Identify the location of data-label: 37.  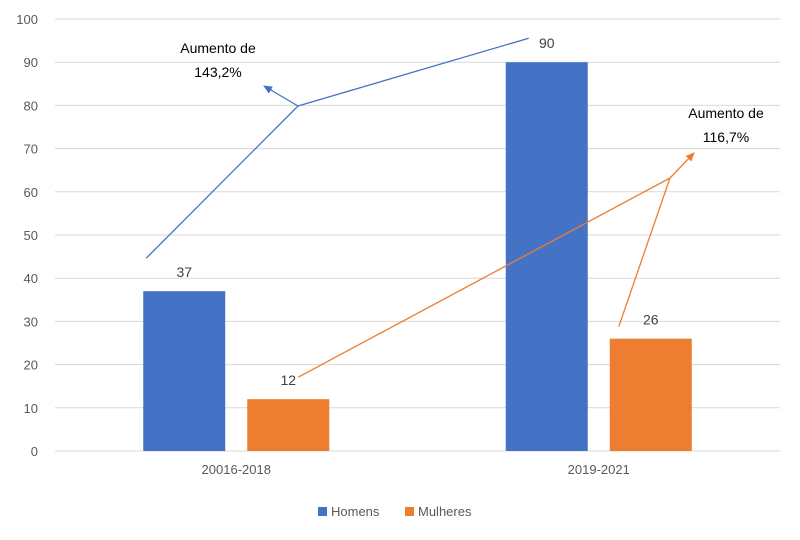
(184, 272).